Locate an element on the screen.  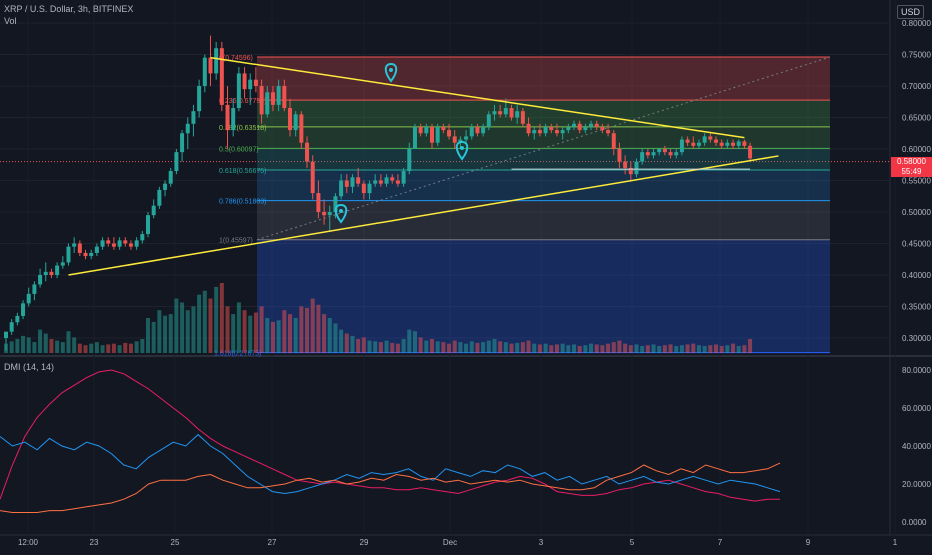
price-tick-label: 0.65000 is located at coordinates (916, 118).